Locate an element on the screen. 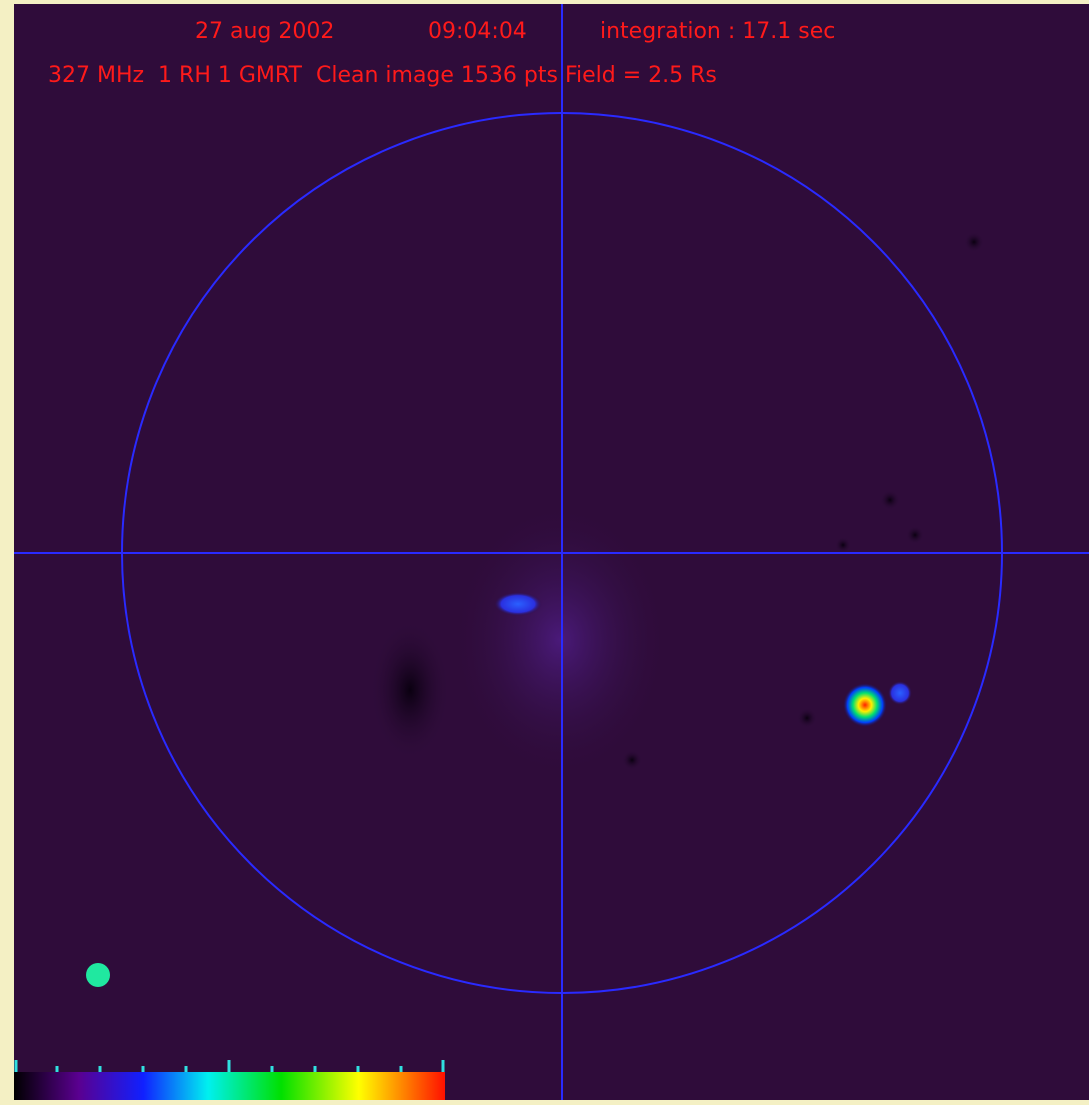 This screenshot has width=1089, height=1105. colorbar-ticks is located at coordinates (229, 1066).